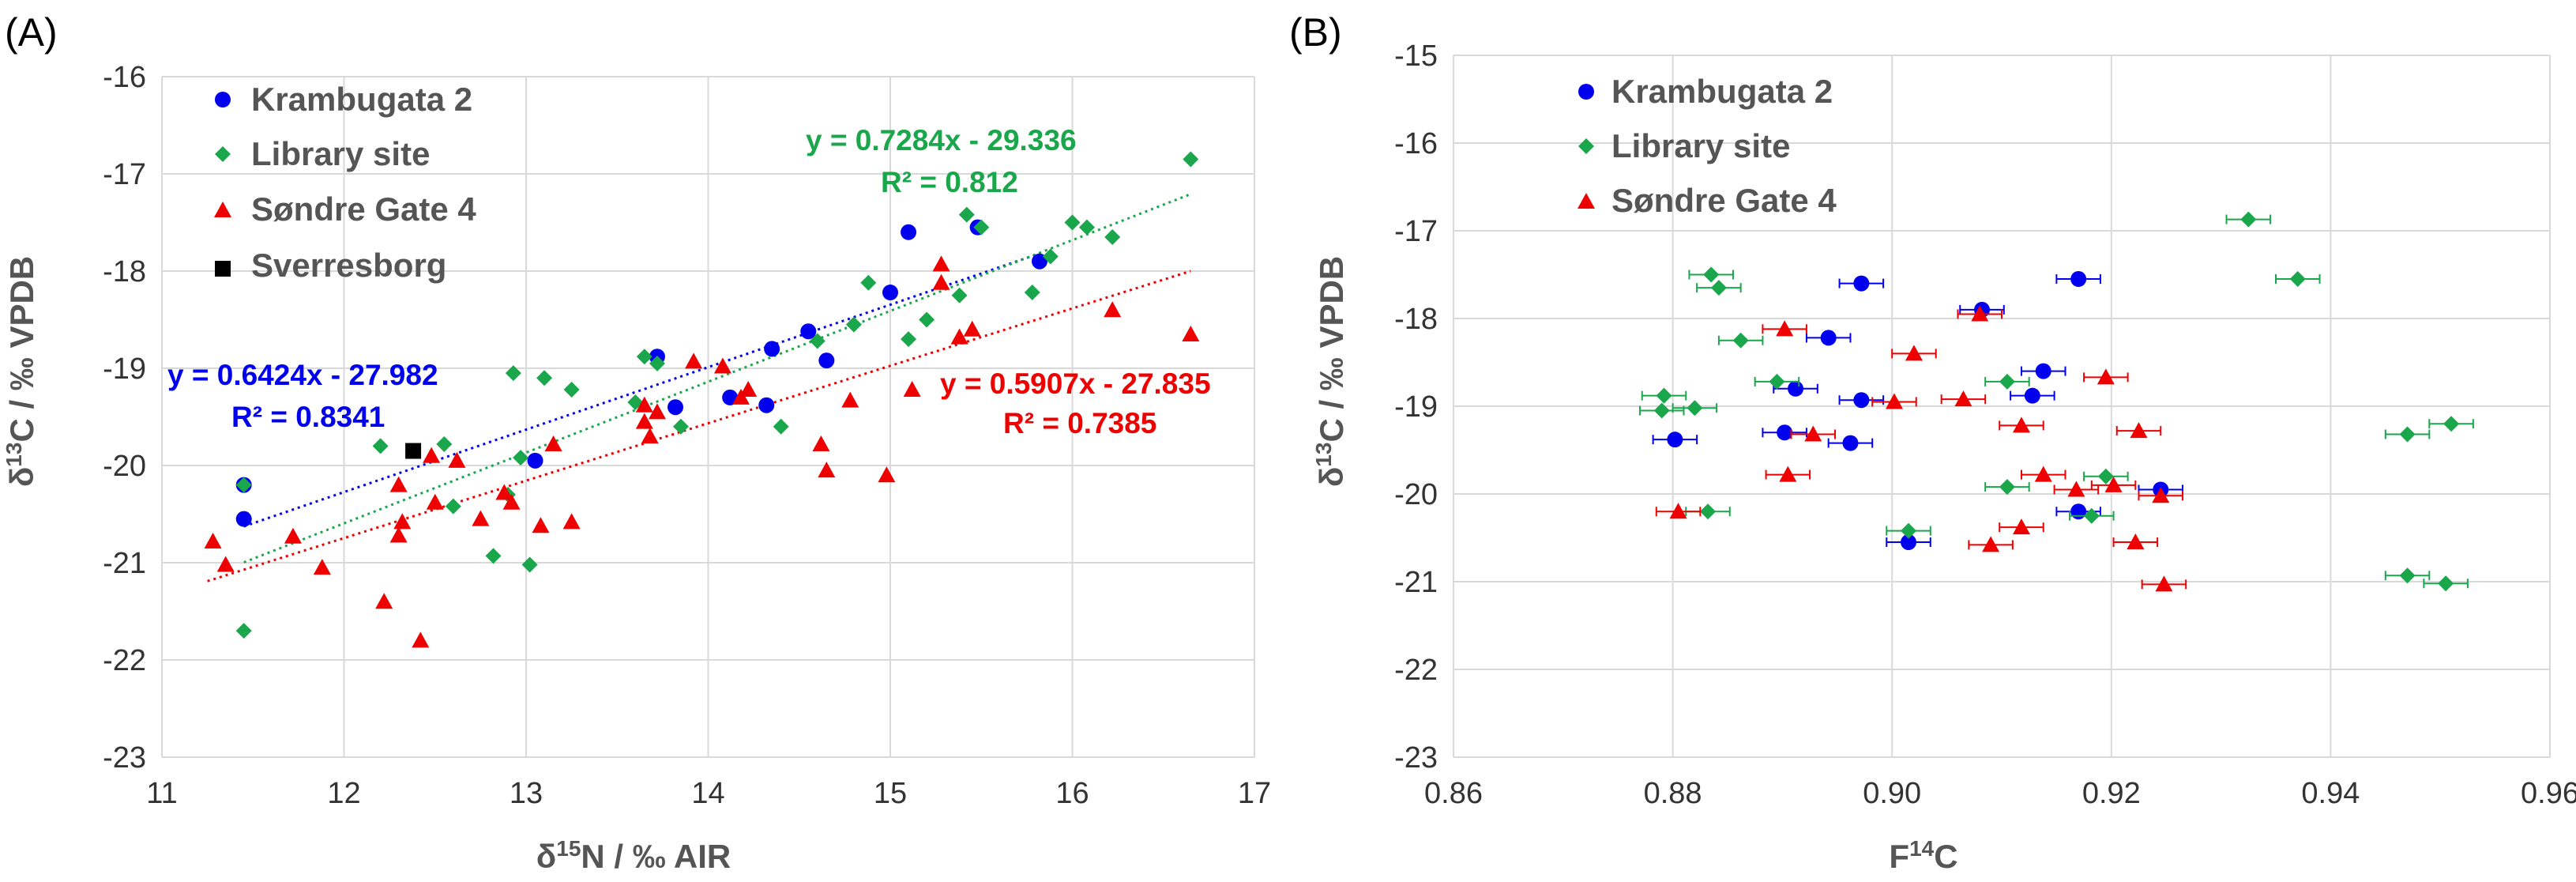 Image resolution: width=2576 pixels, height=882 pixels. I want to click on a-x-tick-label: 15, so click(891, 793).